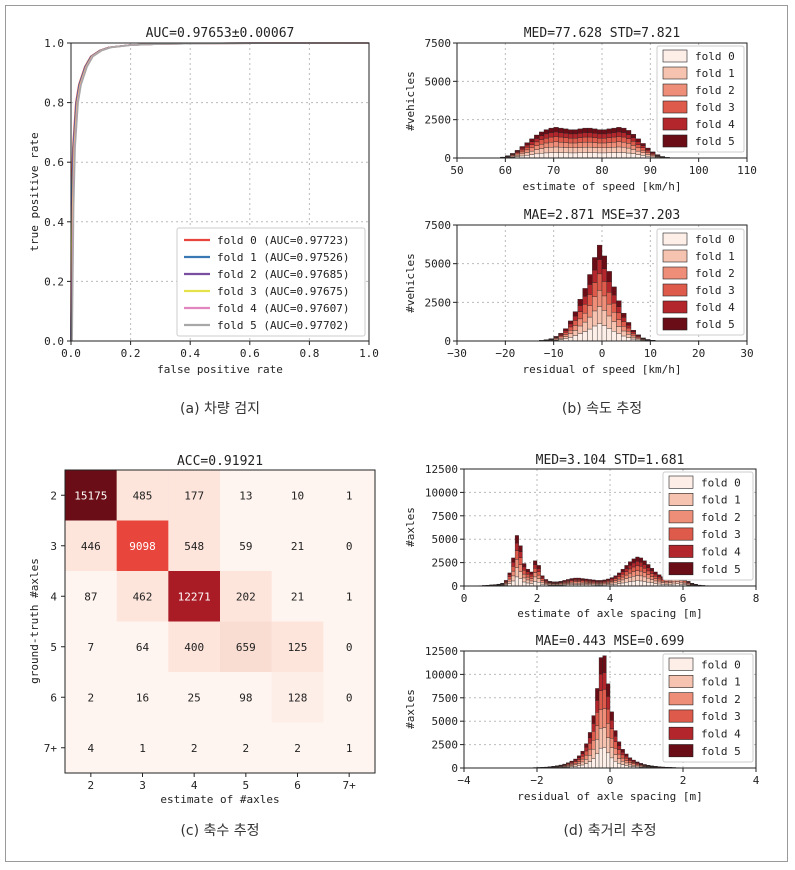  I want to click on cm-cell-value: 64, so click(143, 647).